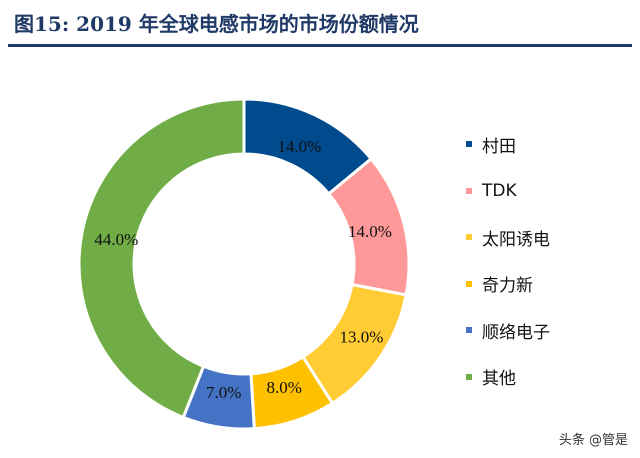  What do you see at coordinates (223, 392) in the screenshot?
I see `slice-label-5: 7.0%` at bounding box center [223, 392].